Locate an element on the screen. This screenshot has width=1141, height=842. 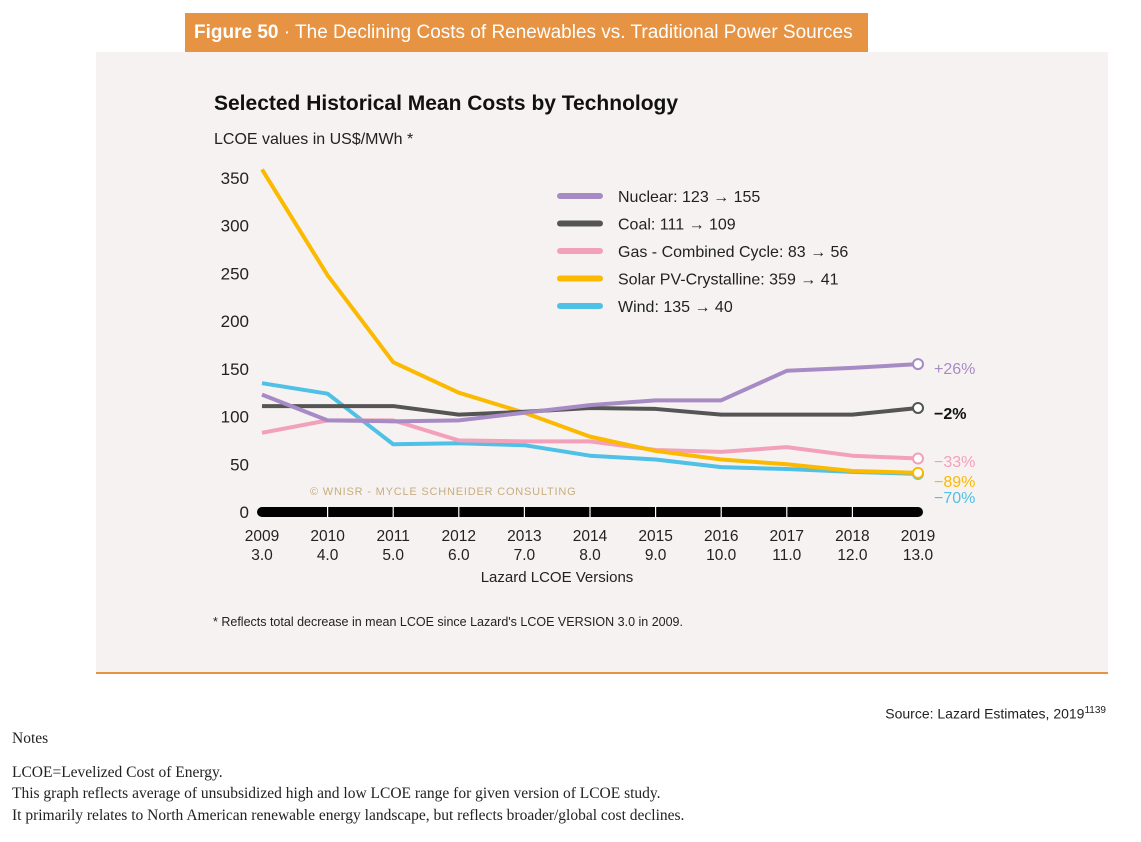
data-point-coal is located at coordinates (918, 407).